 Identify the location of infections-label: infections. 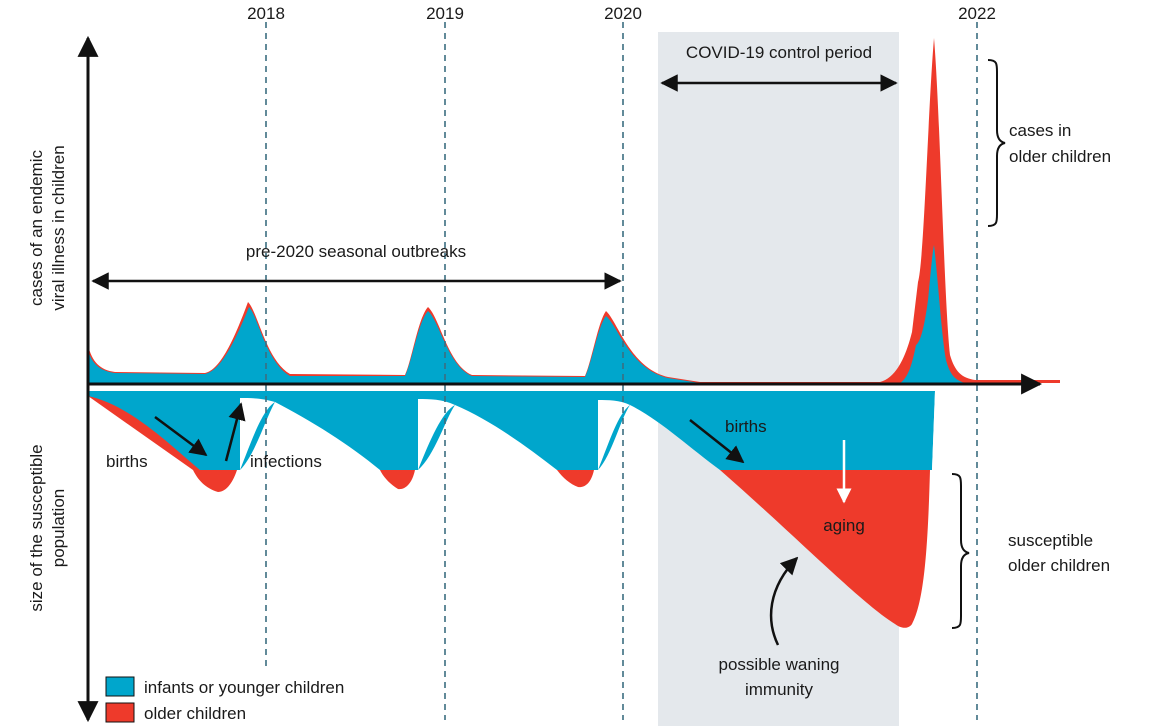
(286, 461).